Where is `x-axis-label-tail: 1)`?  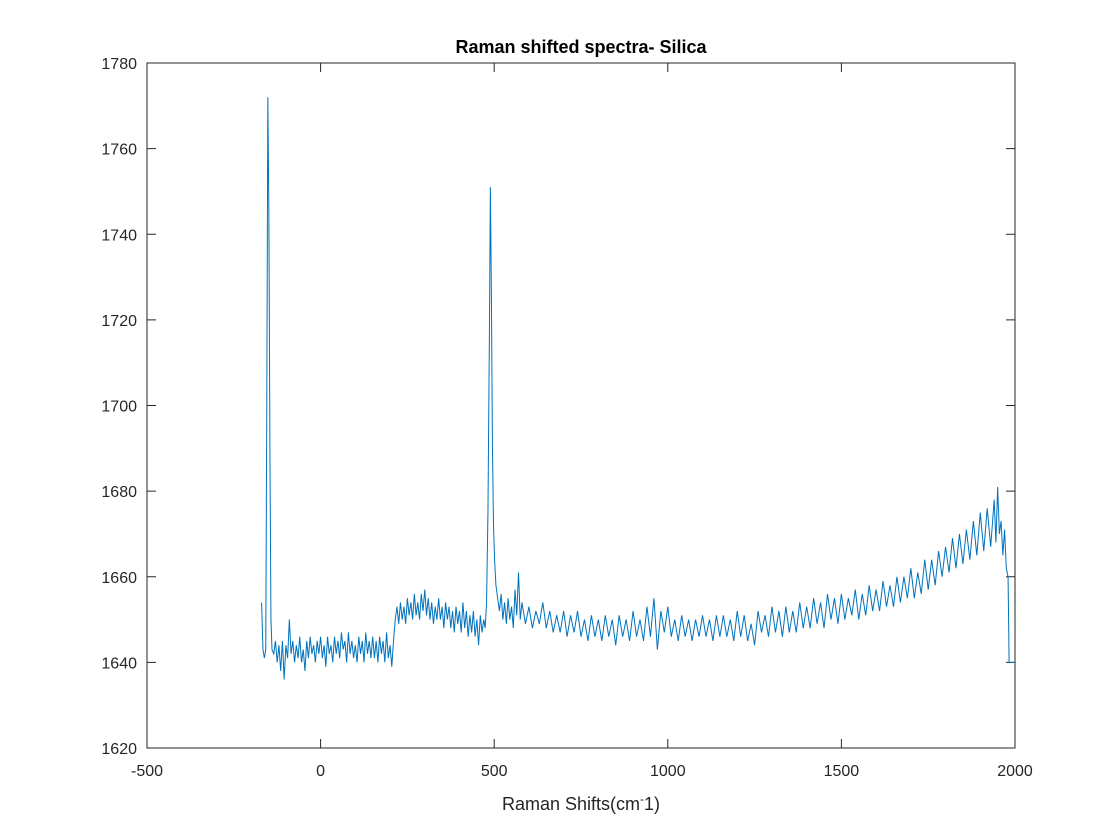 x-axis-label-tail: 1) is located at coordinates (652, 804).